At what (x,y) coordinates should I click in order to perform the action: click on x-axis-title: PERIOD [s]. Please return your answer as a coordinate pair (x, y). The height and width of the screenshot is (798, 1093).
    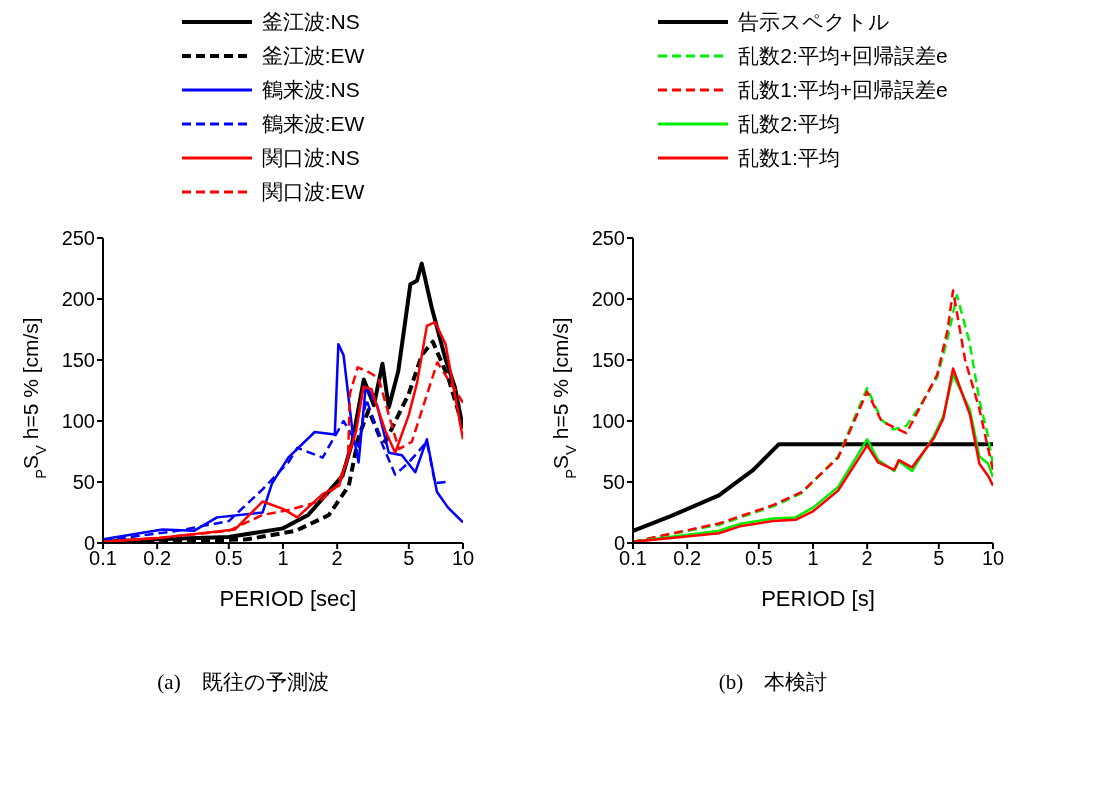
    Looking at the image, I should click on (818, 598).